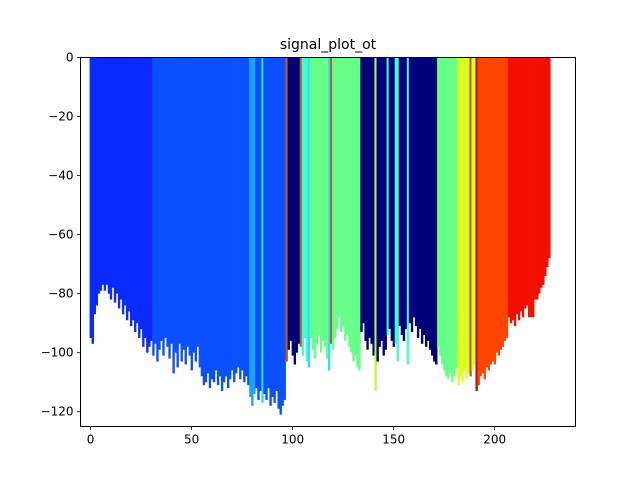  What do you see at coordinates (292, 440) in the screenshot?
I see `x-tick-label: 100` at bounding box center [292, 440].